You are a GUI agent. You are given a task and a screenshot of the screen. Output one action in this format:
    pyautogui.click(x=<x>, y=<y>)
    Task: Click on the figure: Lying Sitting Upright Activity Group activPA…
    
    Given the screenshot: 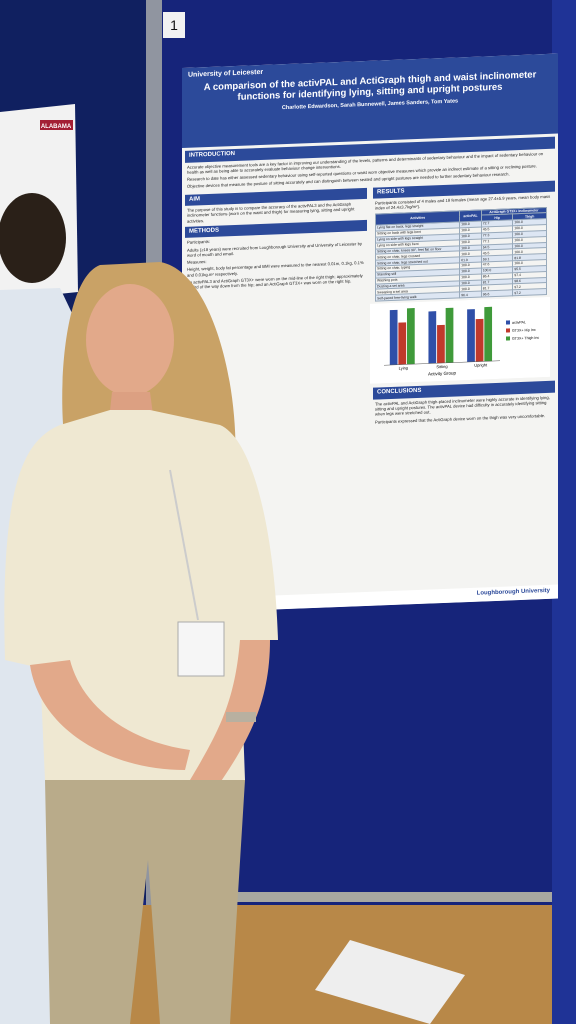 What is the action you would take?
    pyautogui.click(x=460, y=340)
    